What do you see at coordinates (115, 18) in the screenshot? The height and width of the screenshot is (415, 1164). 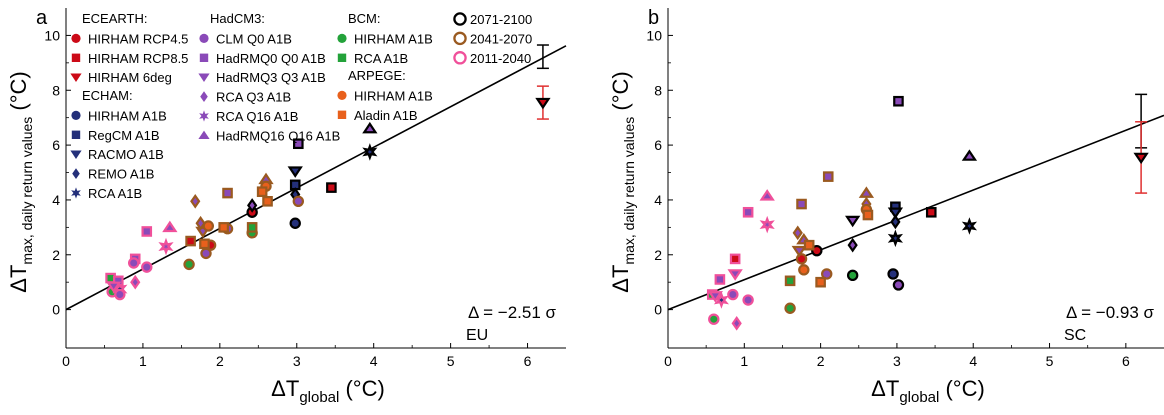 I see `legend-group-header: ECEARTH:` at bounding box center [115, 18].